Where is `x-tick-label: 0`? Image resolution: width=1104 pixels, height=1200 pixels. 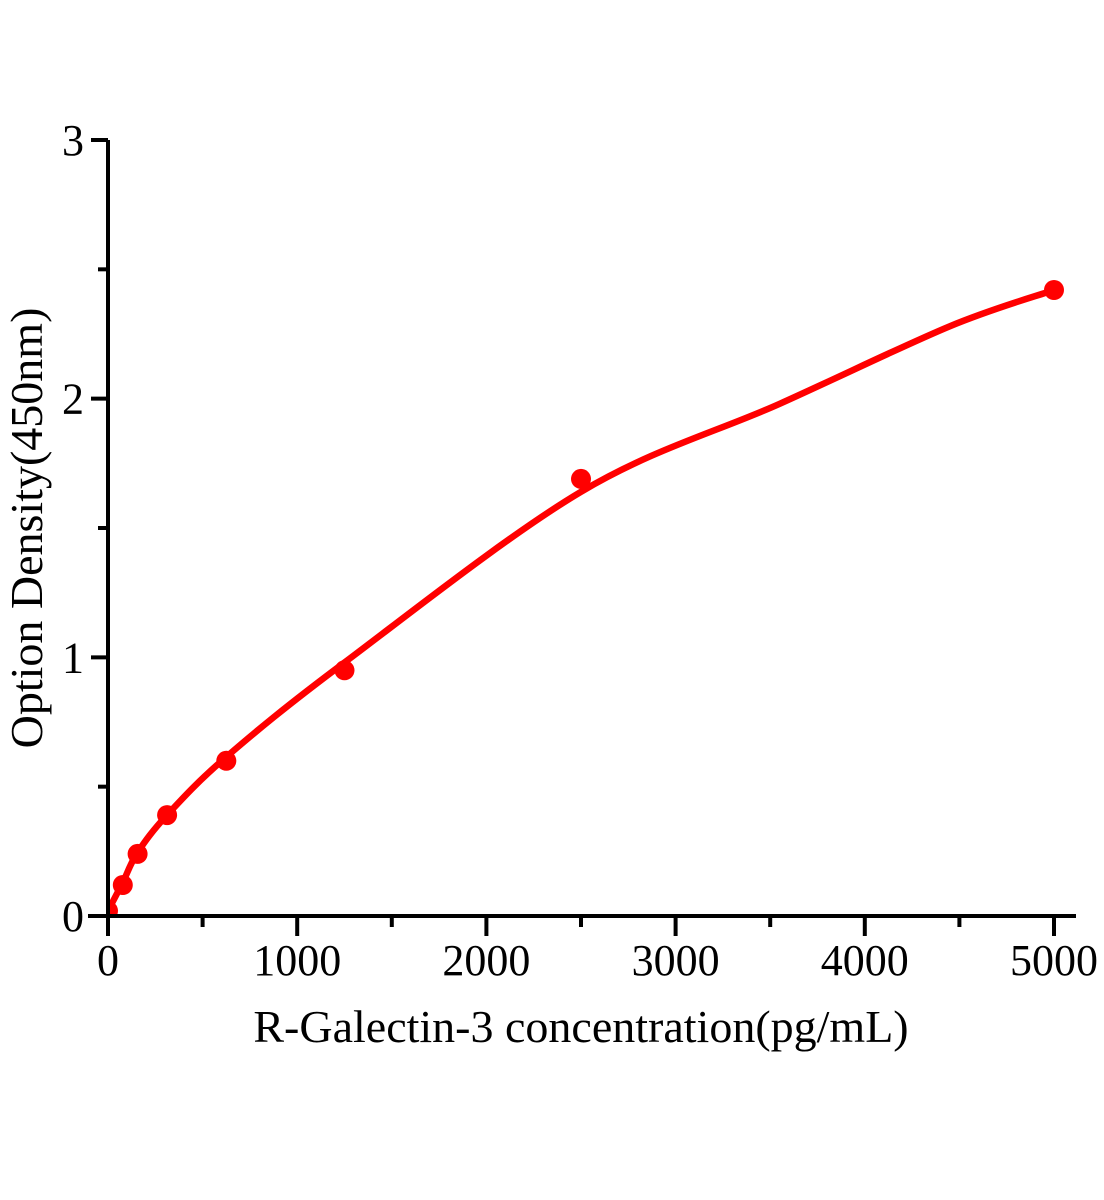
x-tick-label: 0 is located at coordinates (108, 960).